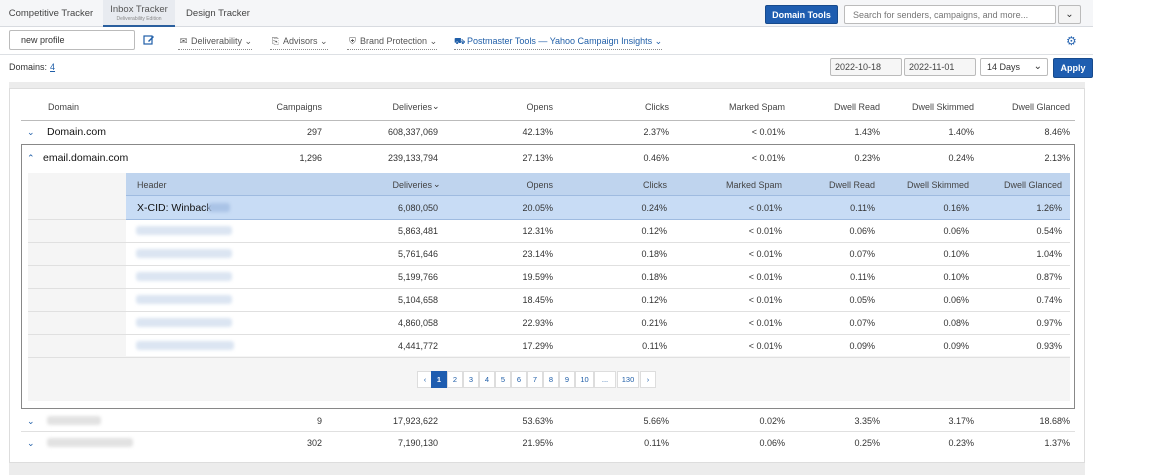 The height and width of the screenshot is (475, 1161). Describe the element at coordinates (51, 13) in the screenshot. I see `tab-competitive-tracker: Competitive Tracker` at that location.